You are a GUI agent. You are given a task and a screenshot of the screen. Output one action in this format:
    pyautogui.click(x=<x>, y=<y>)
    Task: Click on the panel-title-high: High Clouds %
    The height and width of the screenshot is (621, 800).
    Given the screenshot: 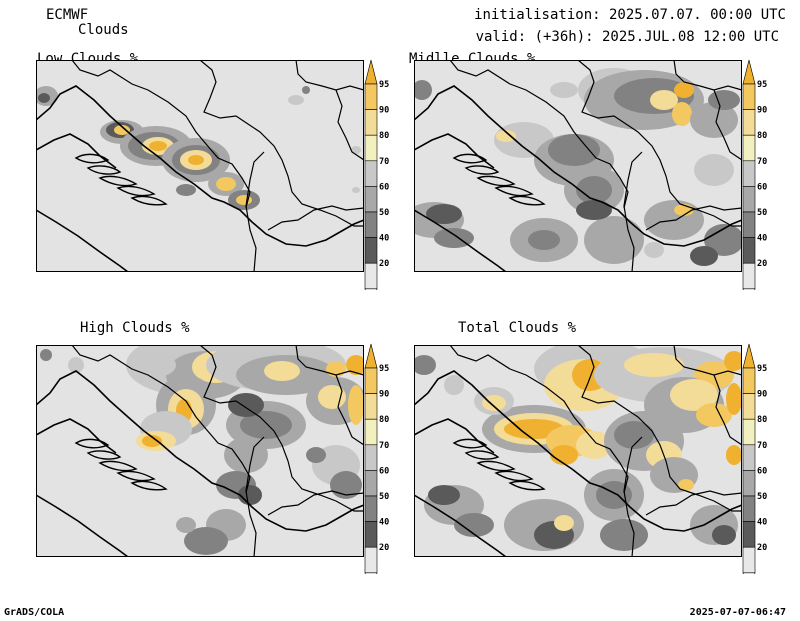 What is the action you would take?
    pyautogui.click(x=135, y=328)
    